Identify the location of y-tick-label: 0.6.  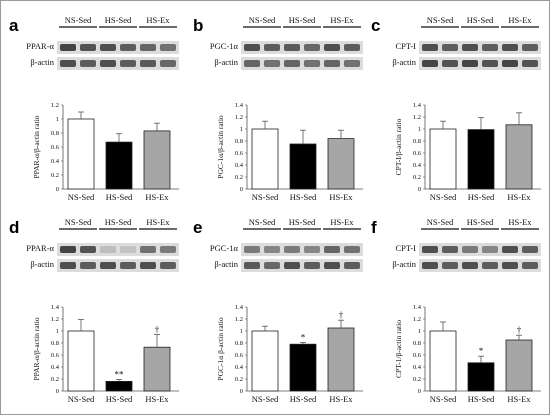
(417, 153).